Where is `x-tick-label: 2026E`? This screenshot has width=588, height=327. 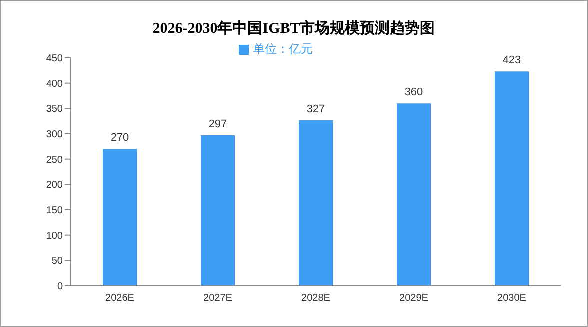
x-tick-label: 2026E is located at coordinates (120, 298).